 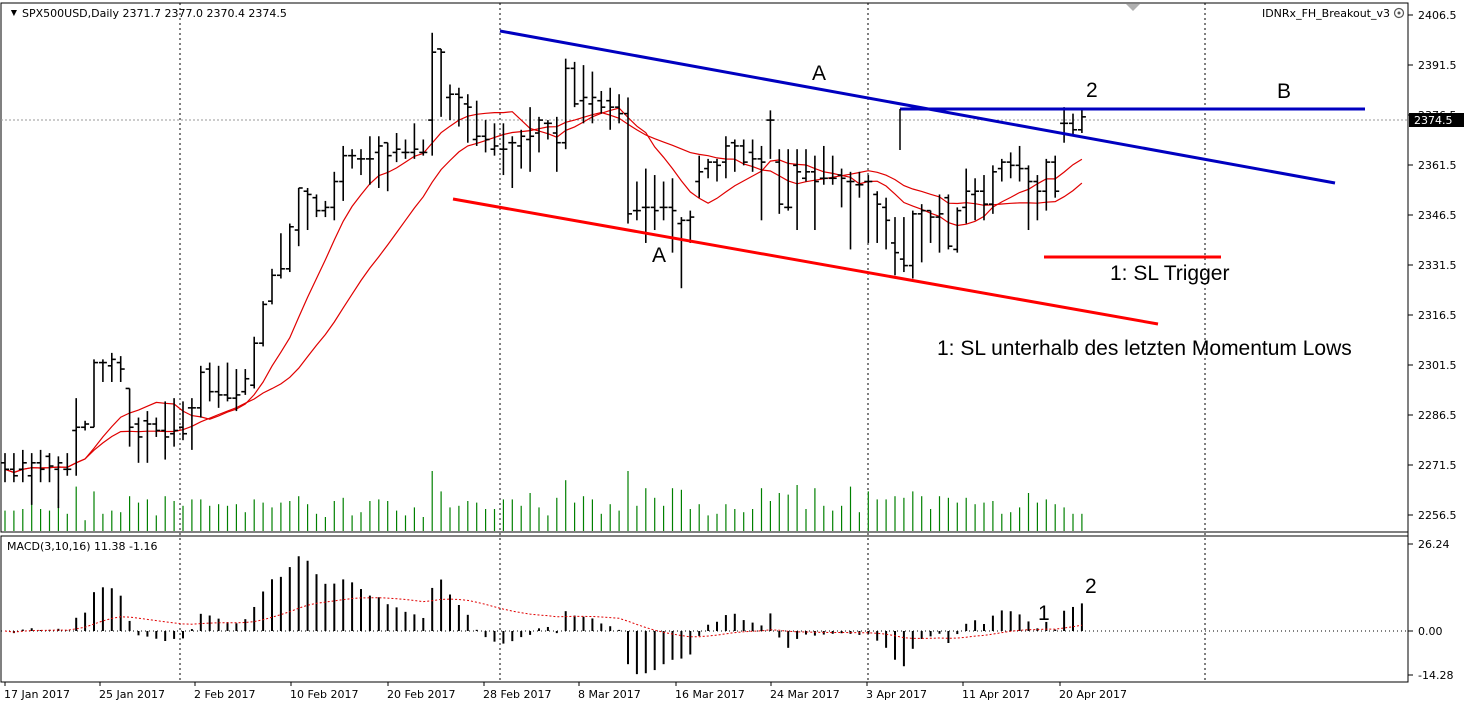 What do you see at coordinates (1133, 7) in the screenshot?
I see `chart-shift-marker` at bounding box center [1133, 7].